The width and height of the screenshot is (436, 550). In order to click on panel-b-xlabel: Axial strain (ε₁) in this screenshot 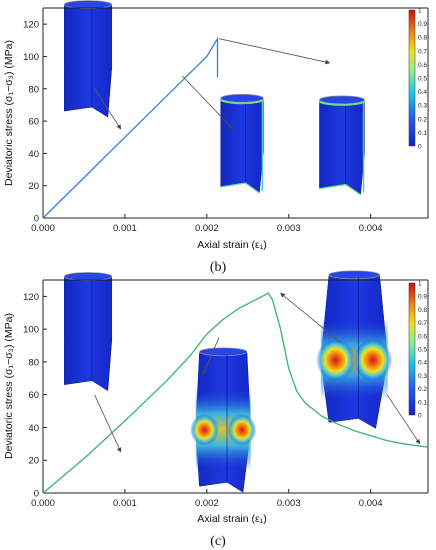, I will do `click(232, 245)`.